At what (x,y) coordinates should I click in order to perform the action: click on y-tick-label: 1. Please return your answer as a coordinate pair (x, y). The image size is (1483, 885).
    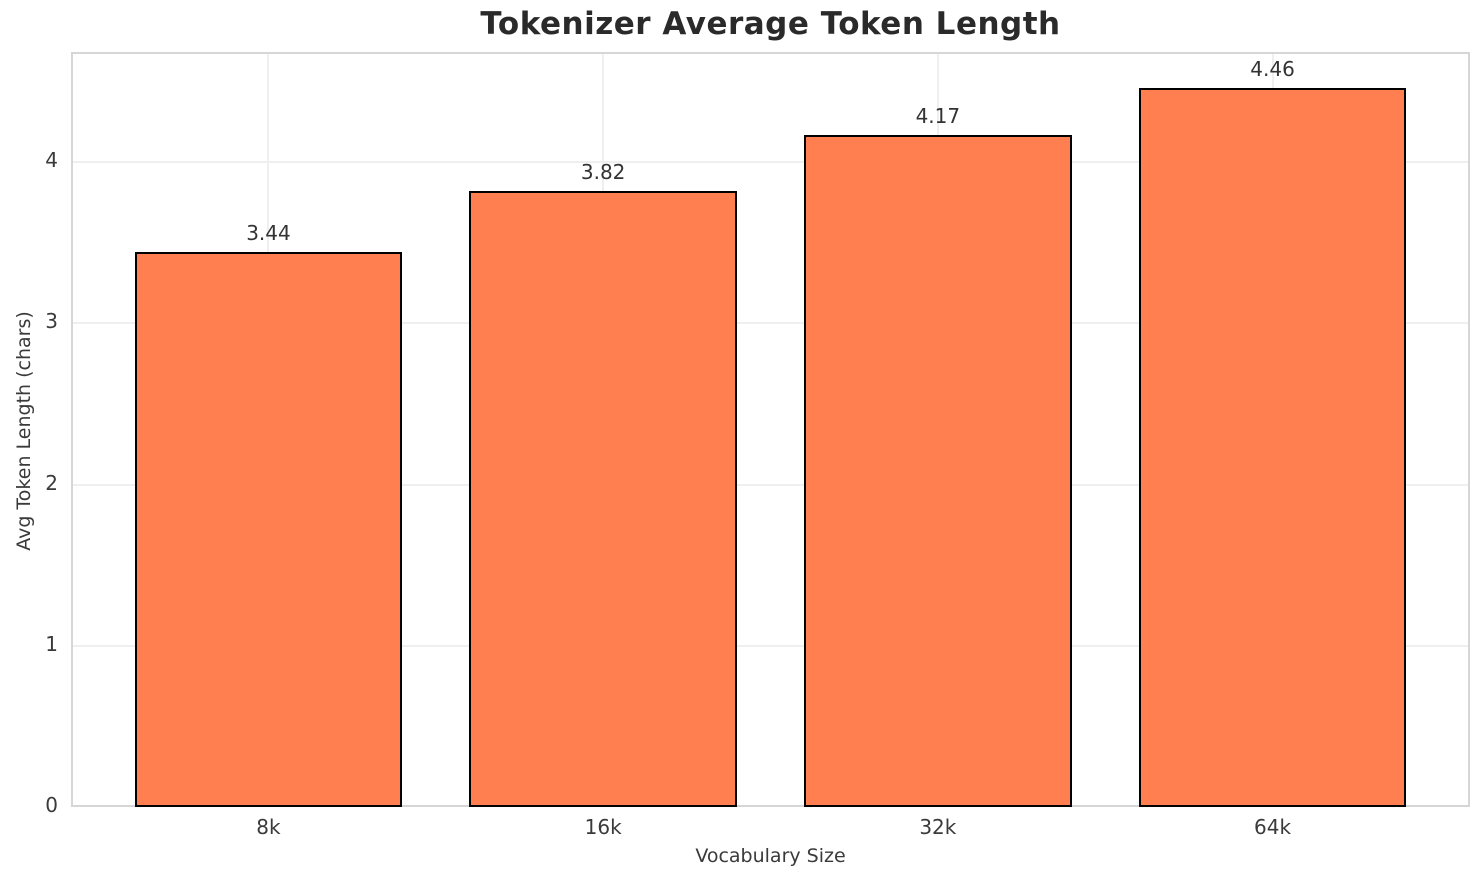
    Looking at the image, I should click on (51, 643).